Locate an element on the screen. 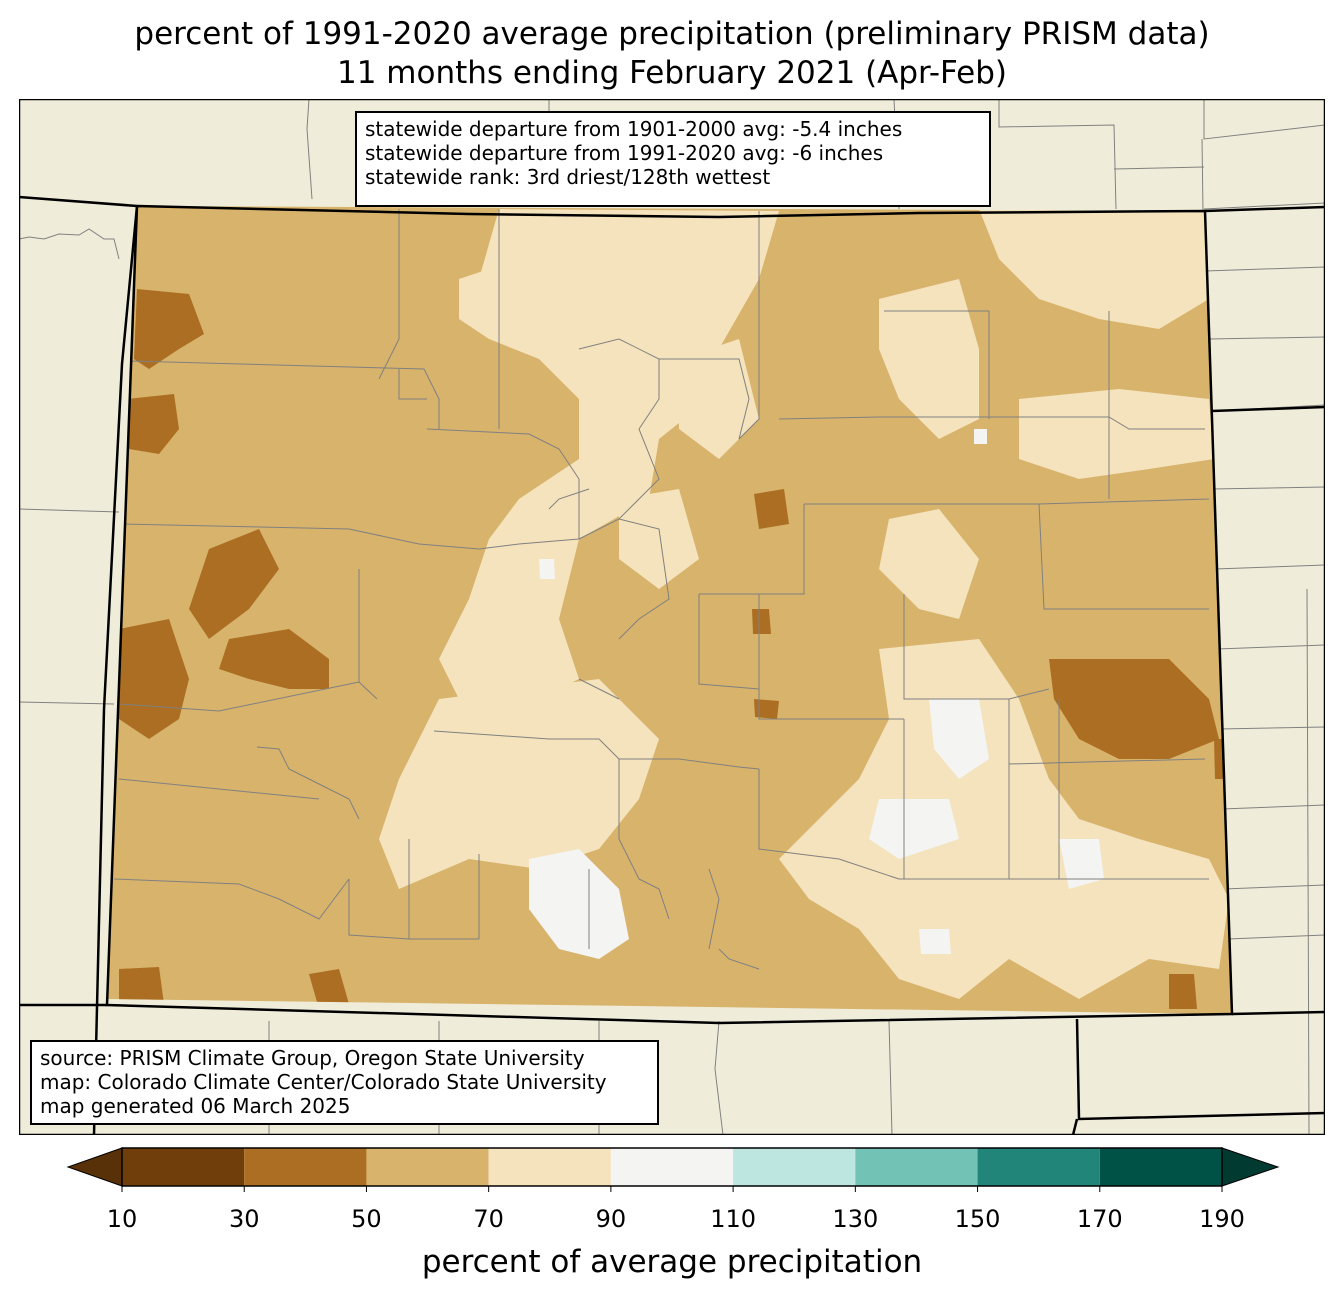 The width and height of the screenshot is (1344, 1299). map-subtitle: 11 months ending February 2021 (Apr-Feb) is located at coordinates (672, 73).